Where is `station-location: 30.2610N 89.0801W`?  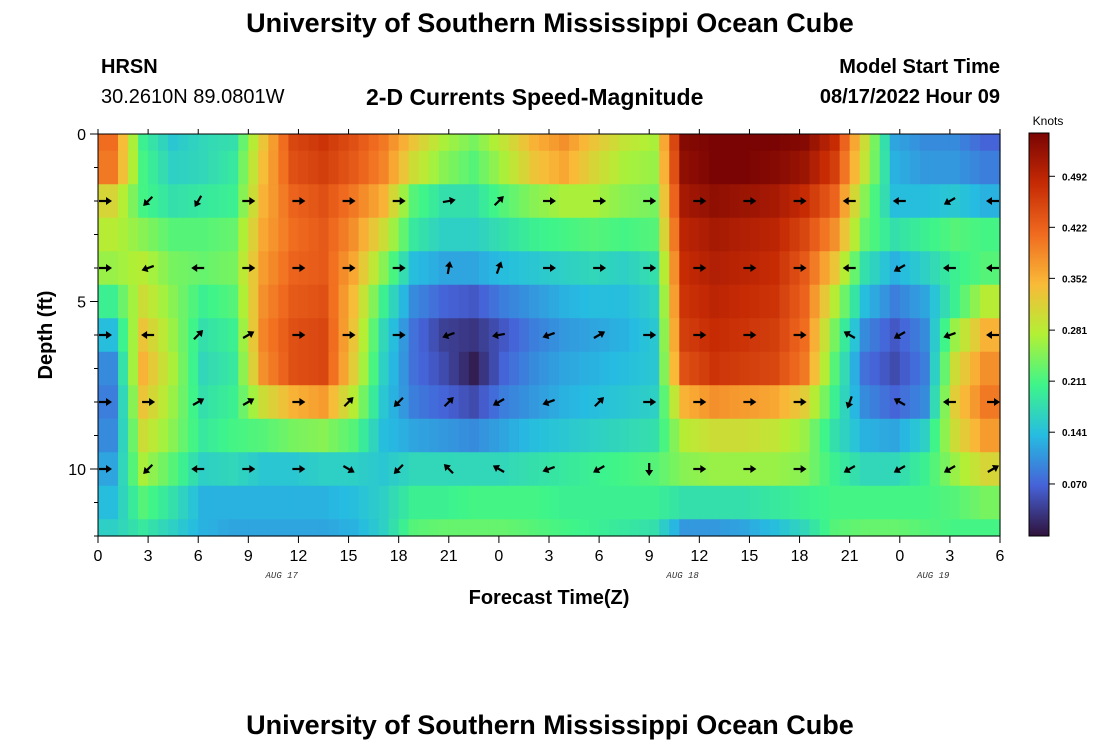 station-location: 30.2610N 89.0801W is located at coordinates (193, 97).